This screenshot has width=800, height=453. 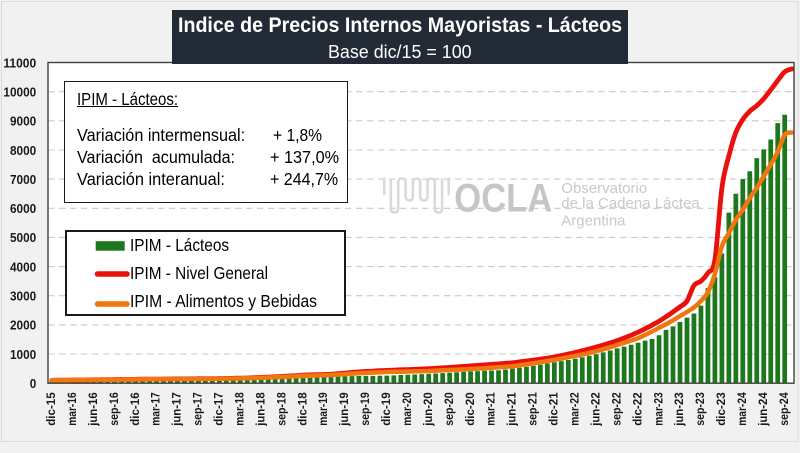 What do you see at coordinates (345, 409) in the screenshot?
I see `svg-text: jun-19` at bounding box center [345, 409].